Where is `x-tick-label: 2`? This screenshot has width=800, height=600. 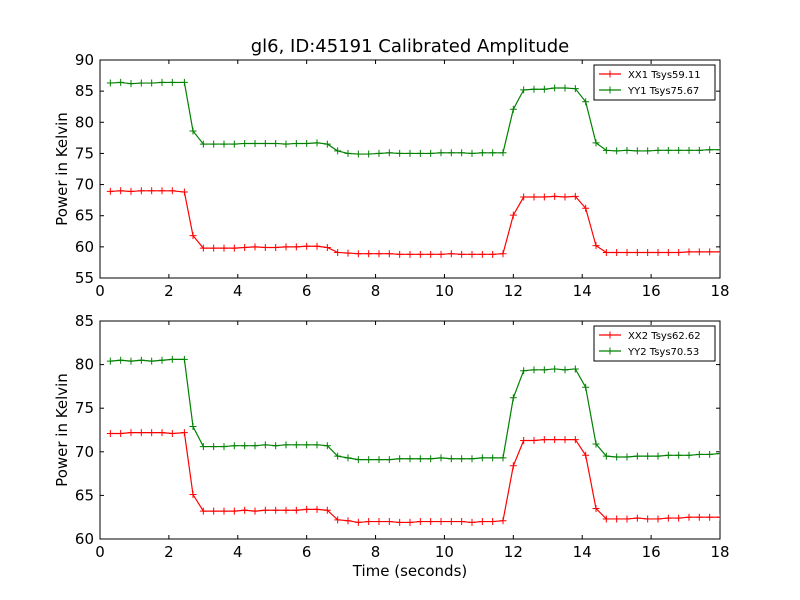 x-tick-label: 2 is located at coordinates (169, 291).